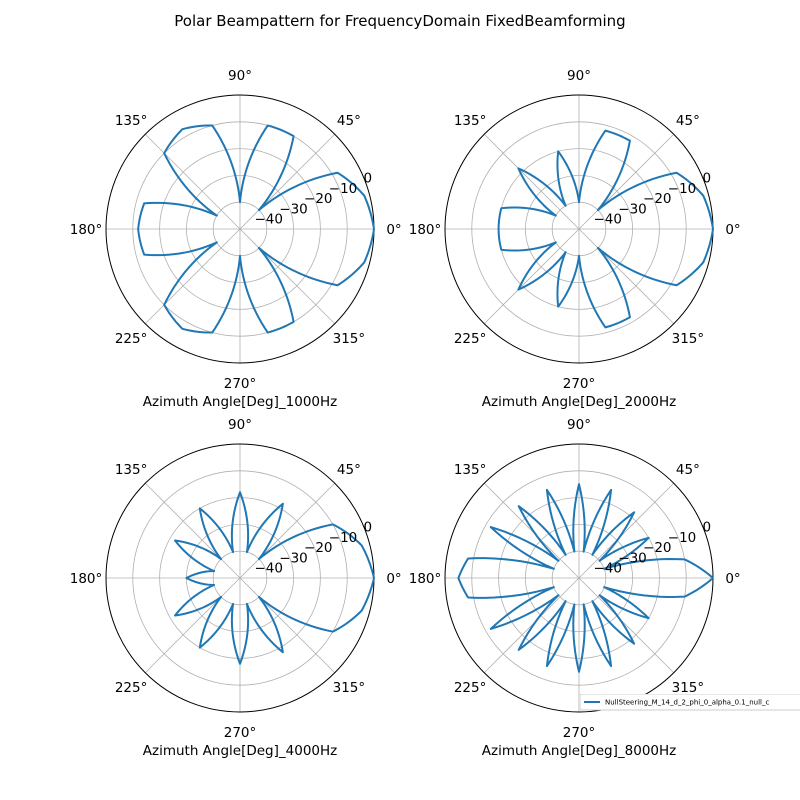 This screenshot has width=800, height=800. I want to click on legend-frame, so click(690, 702).